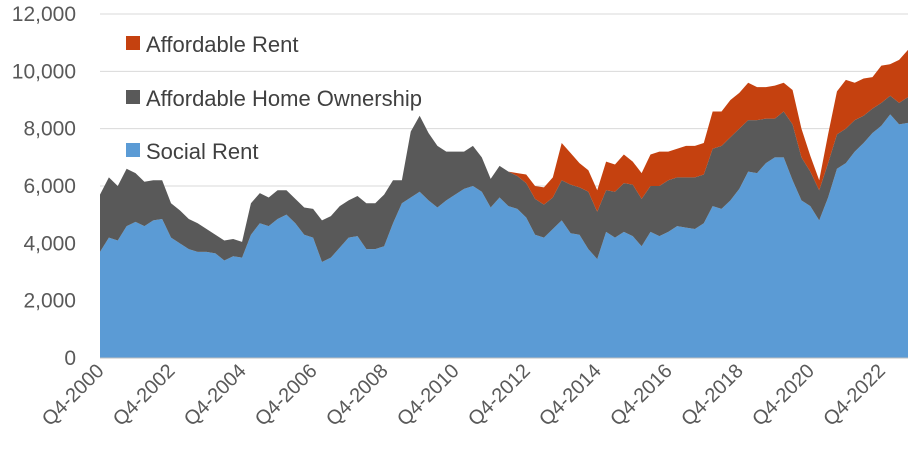 Image resolution: width=913 pixels, height=456 pixels. What do you see at coordinates (854, 395) in the screenshot?
I see `x-tick-label: Q4-2022` at bounding box center [854, 395].